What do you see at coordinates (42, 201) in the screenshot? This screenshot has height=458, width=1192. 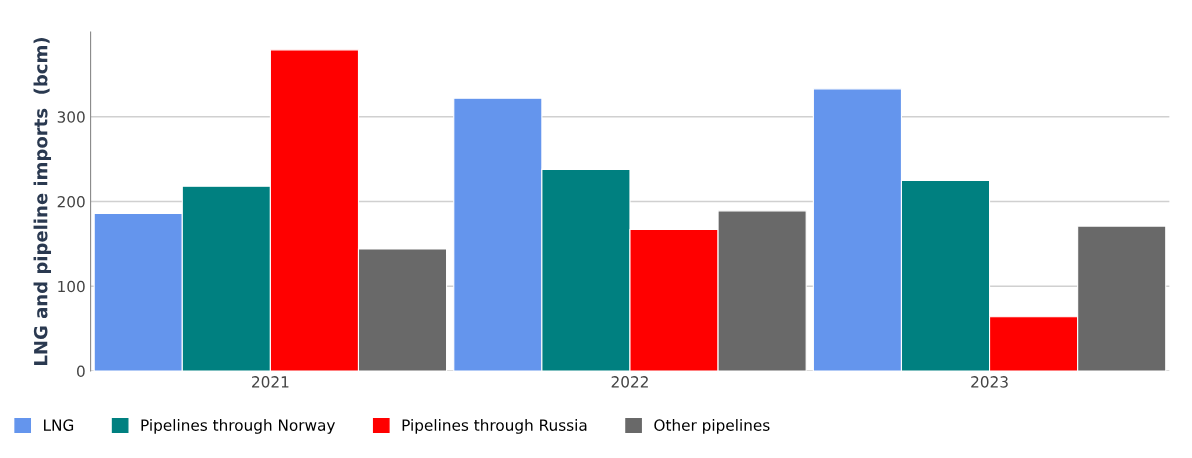 I see `y-axis-title: LNG and pipeline imports (bcm)` at bounding box center [42, 201].